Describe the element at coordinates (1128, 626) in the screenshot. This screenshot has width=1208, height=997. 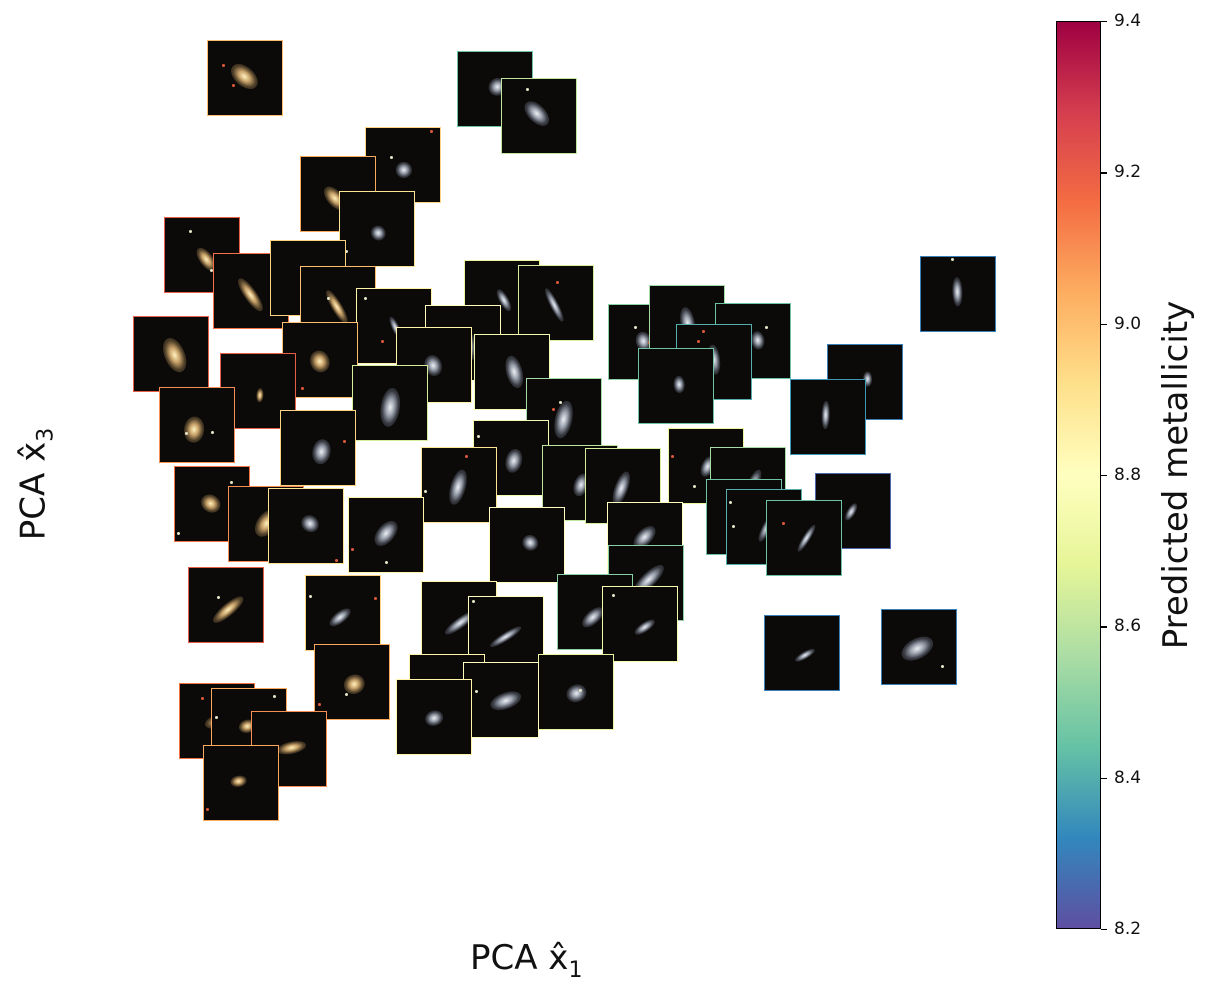
I see `colorbar-tick-label: 8.6` at that location.